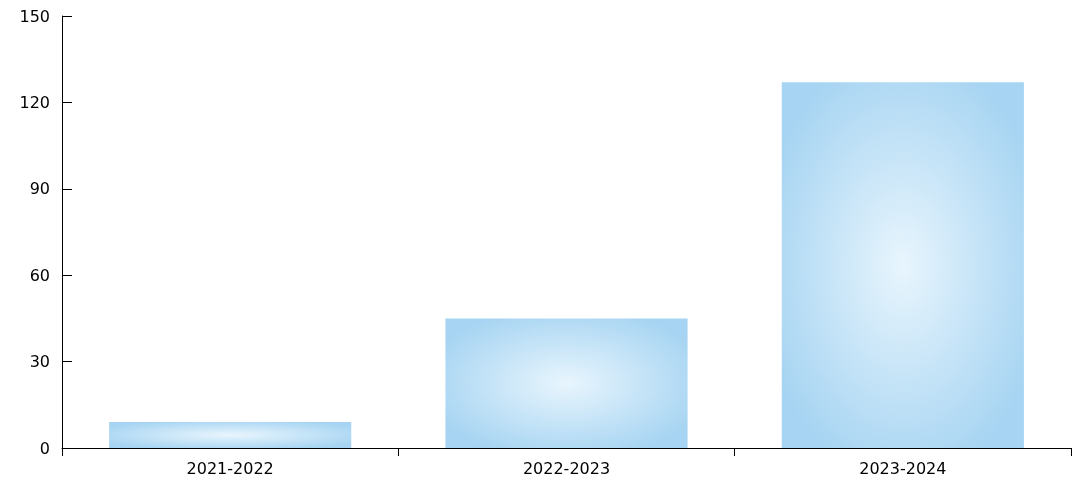  I want to click on x-tick-label: 2022-2023, so click(566, 468).